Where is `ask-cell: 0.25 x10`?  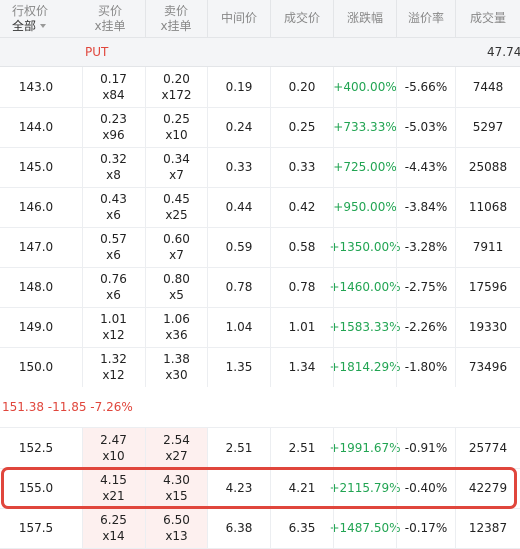
ask-cell: 0.25 x10 is located at coordinates (176, 127).